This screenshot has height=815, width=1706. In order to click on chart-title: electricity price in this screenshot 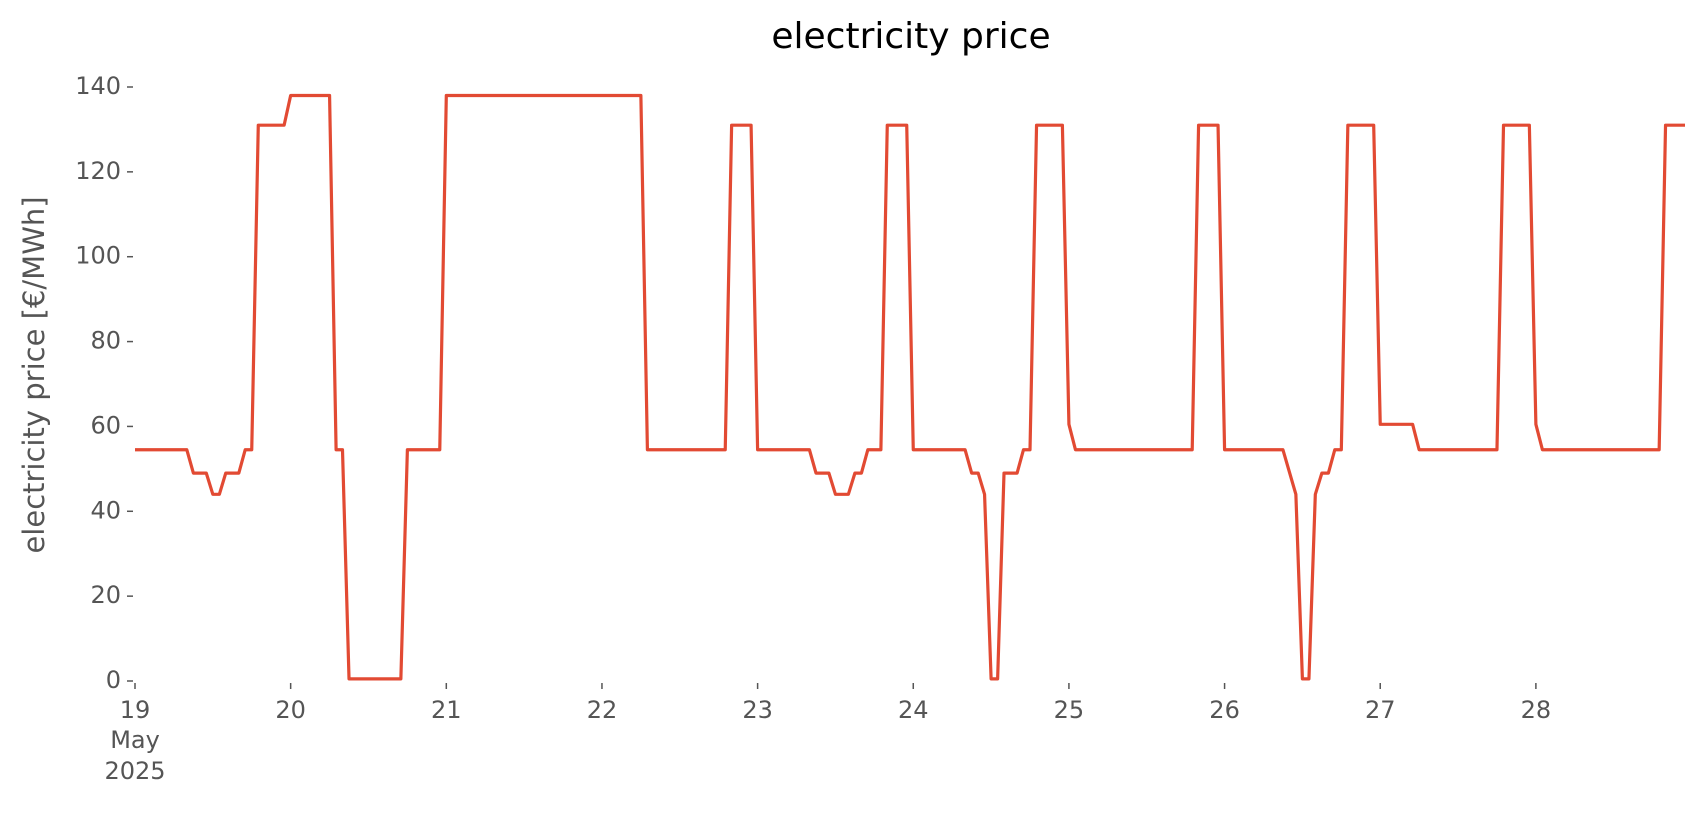, I will do `click(910, 36)`.